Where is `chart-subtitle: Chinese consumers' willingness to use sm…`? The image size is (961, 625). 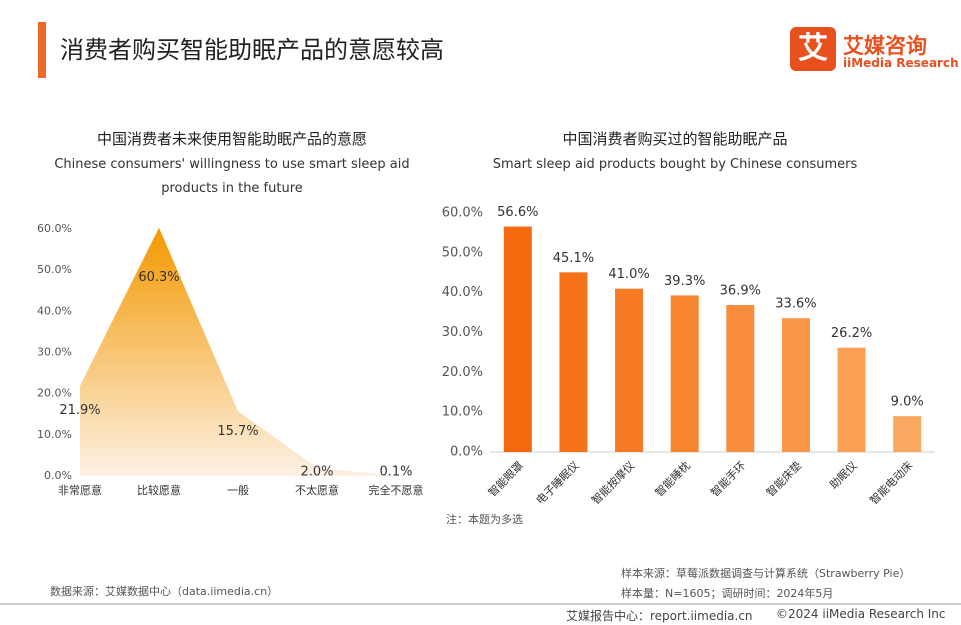
chart-subtitle: Chinese consumers' willingness to use sm… is located at coordinates (232, 176).